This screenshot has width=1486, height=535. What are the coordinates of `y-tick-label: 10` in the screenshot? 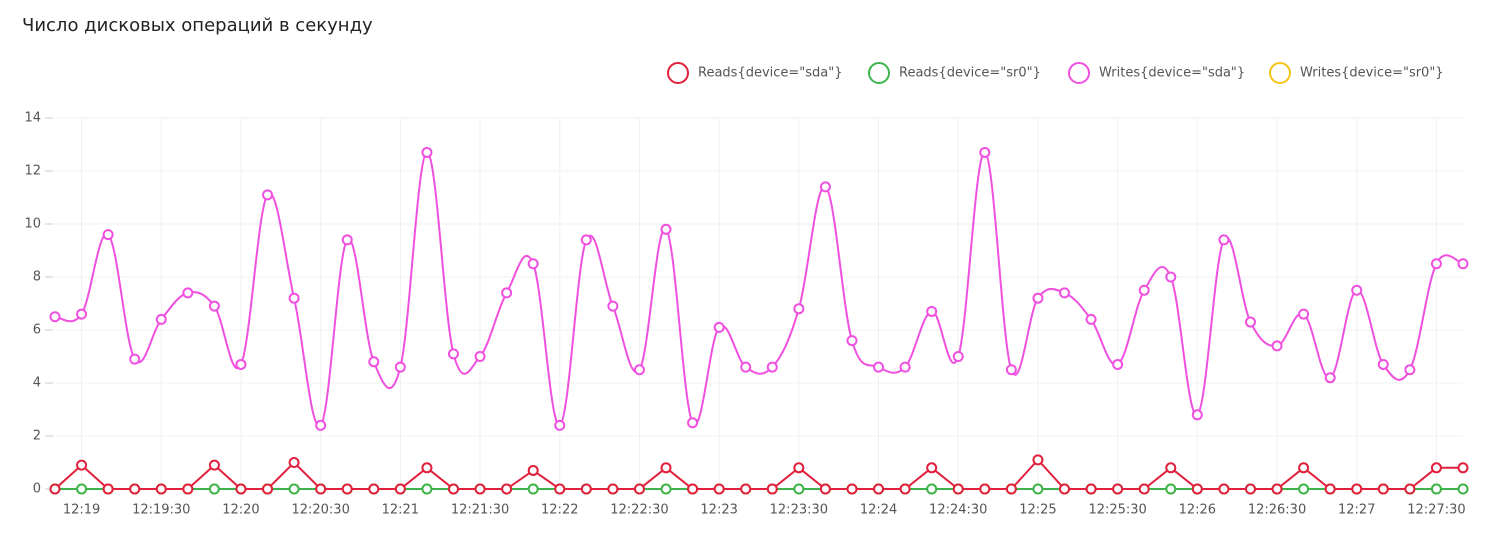 It's located at (32, 224).